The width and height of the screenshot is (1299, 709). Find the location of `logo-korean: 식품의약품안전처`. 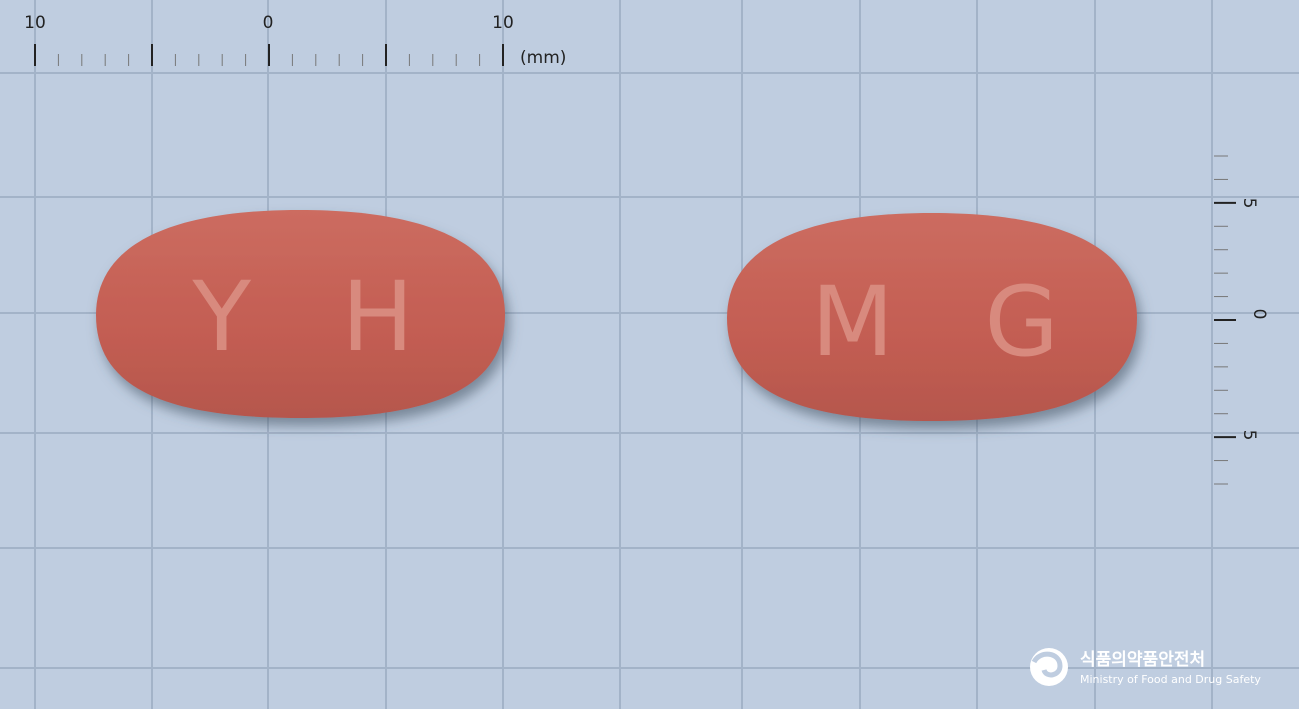

logo-korean: 식품의약품안전처 is located at coordinates (1142, 659).